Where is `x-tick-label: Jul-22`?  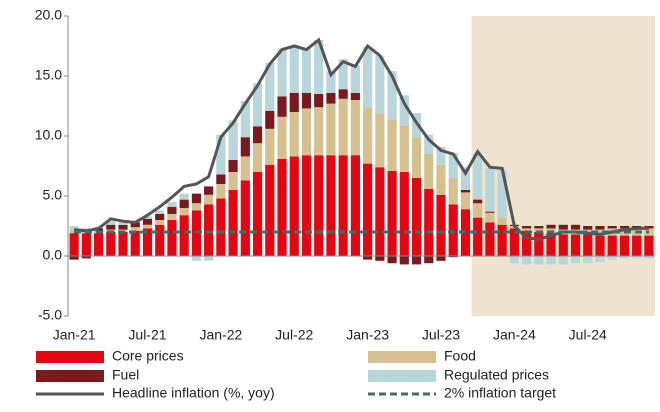
x-tick-label: Jul-22 is located at coordinates (294, 335).